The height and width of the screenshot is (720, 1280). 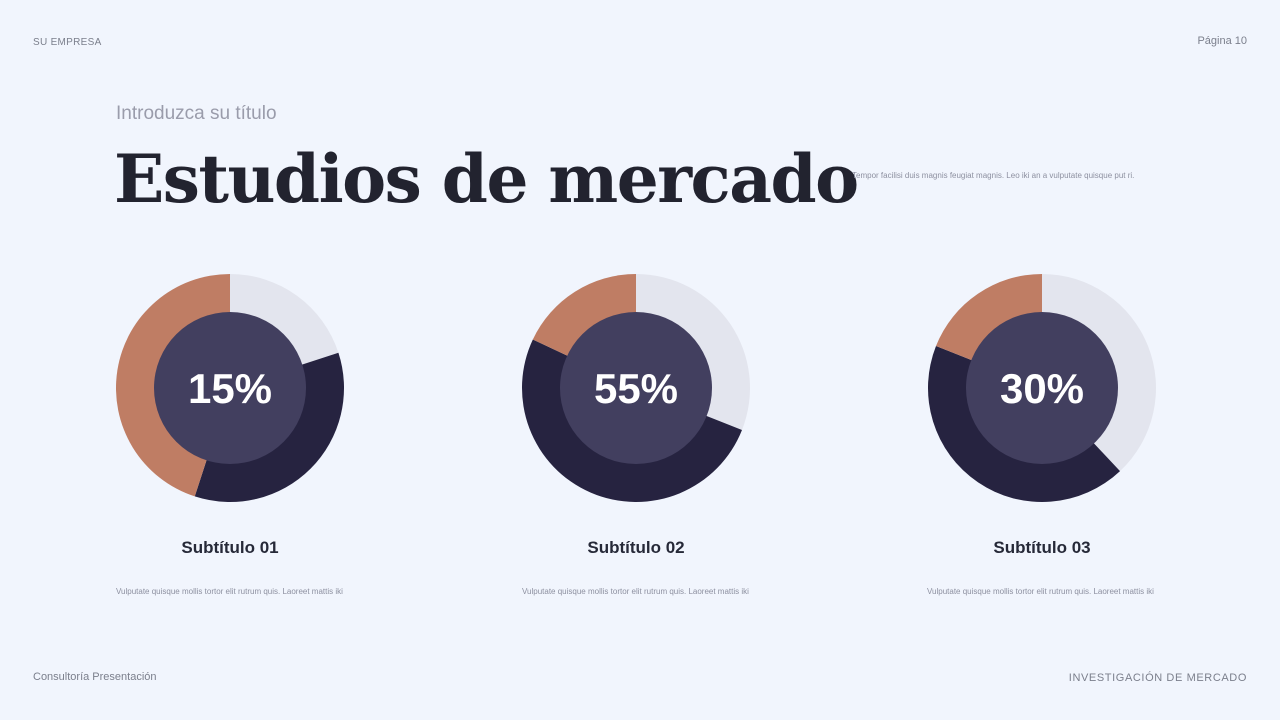 What do you see at coordinates (230, 547) in the screenshot?
I see `card-subtitle-1: Subtítulo 01` at bounding box center [230, 547].